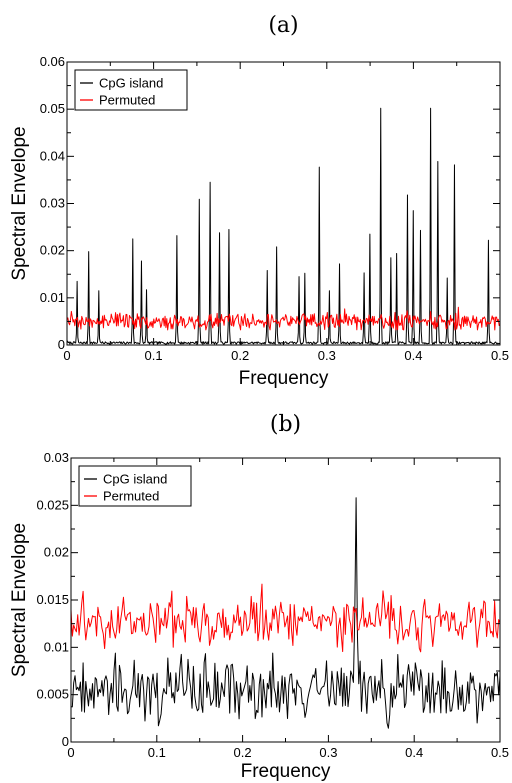 The image size is (512, 783). Describe the element at coordinates (52, 599) in the screenshot. I see `y-tick-label: 0.015` at that location.